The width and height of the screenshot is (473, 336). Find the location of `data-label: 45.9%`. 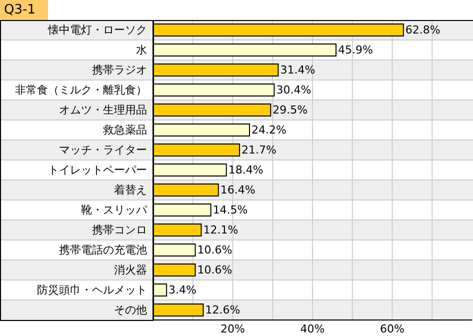

data-label: 45.9% is located at coordinates (355, 50).